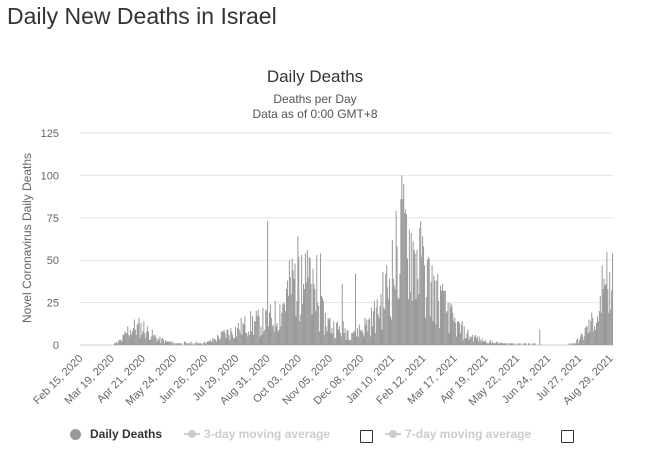 The image size is (655, 459). What do you see at coordinates (367, 436) in the screenshot?
I see `checkbox-3-day-average` at bounding box center [367, 436].